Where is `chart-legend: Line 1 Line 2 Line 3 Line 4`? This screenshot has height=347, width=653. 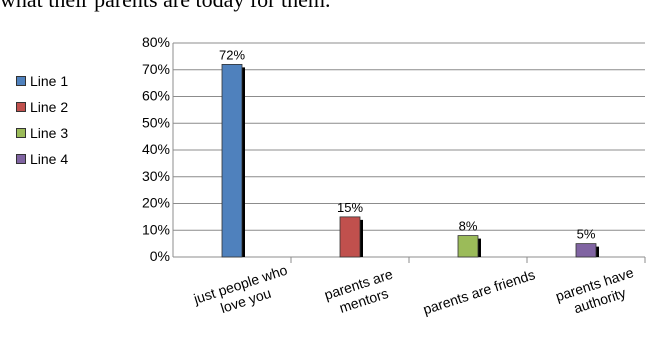 chart-legend: Line 1 Line 2 Line 3 Line 4 is located at coordinates (42, 120).